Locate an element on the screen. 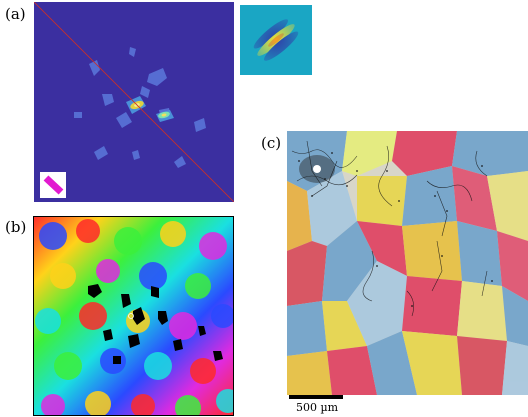 Image resolution: width=528 pixels, height=417 pixels. scale-bar-label: 500 µm is located at coordinates (317, 407).